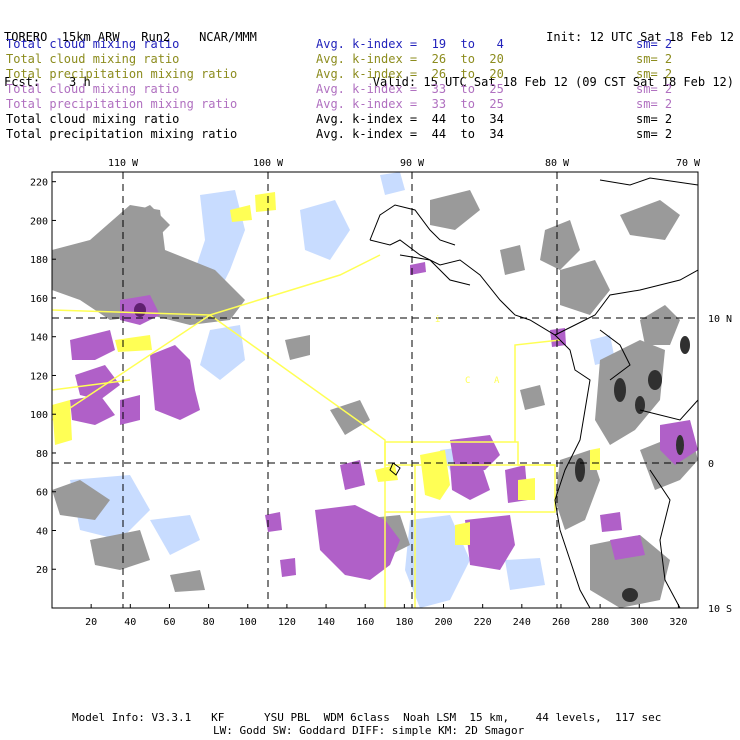 This screenshot has height=740, width=740. Describe the element at coordinates (678, 622) in the screenshot. I see `x-tick-label: 320` at that location.